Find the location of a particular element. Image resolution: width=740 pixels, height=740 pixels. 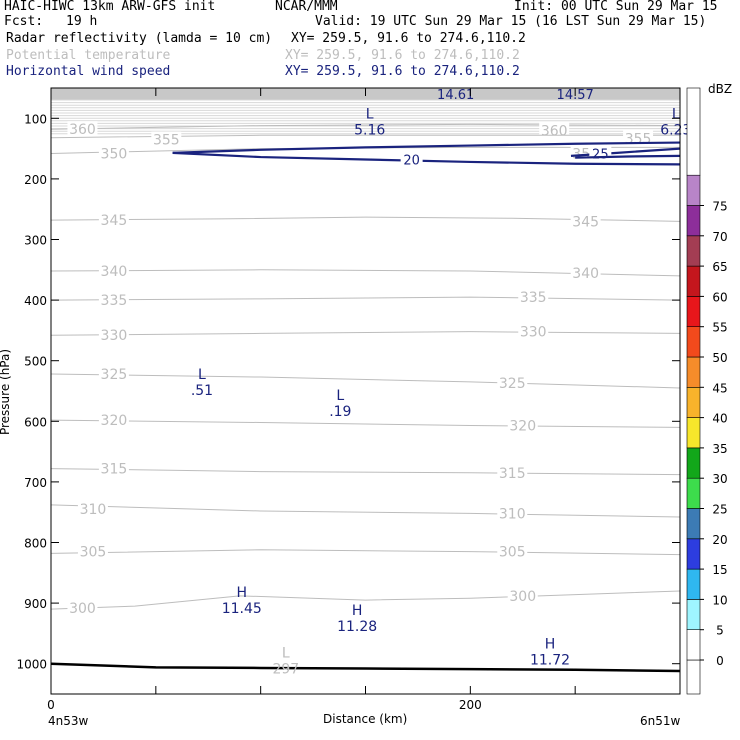

extremum-value: .51 is located at coordinates (202, 391).